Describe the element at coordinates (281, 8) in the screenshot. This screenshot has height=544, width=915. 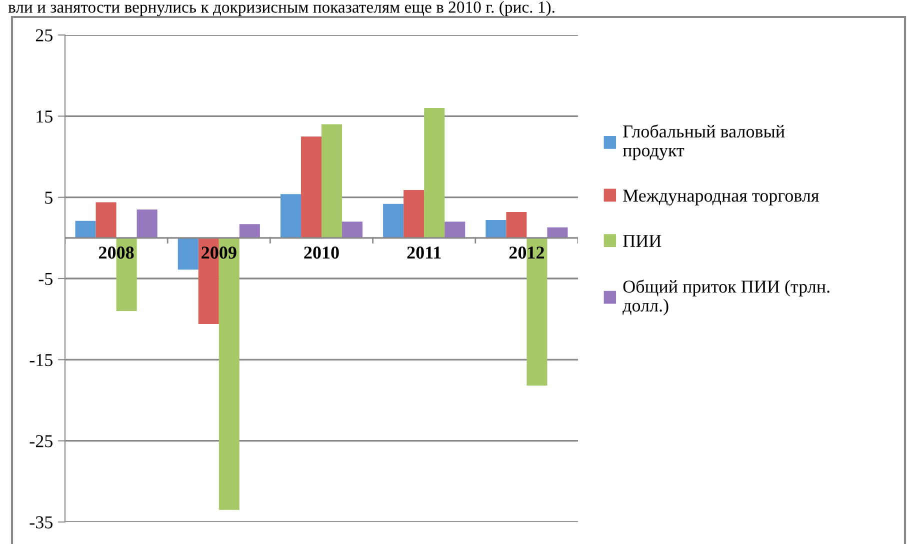
I see `text: вли и занятости вернулись к докризисным показателям еще в 2010 г. (рис. 1).` at that location.